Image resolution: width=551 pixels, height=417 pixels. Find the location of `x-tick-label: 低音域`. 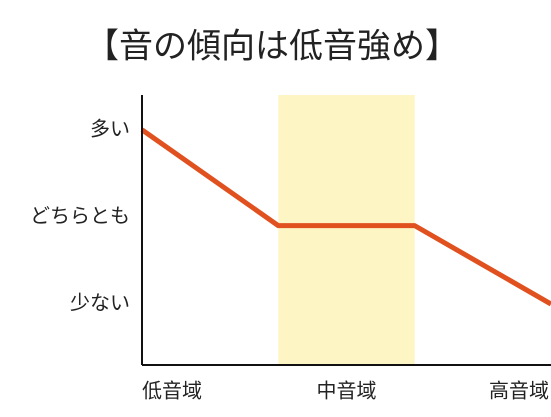

x-tick-label: 低音域 is located at coordinates (172, 391).